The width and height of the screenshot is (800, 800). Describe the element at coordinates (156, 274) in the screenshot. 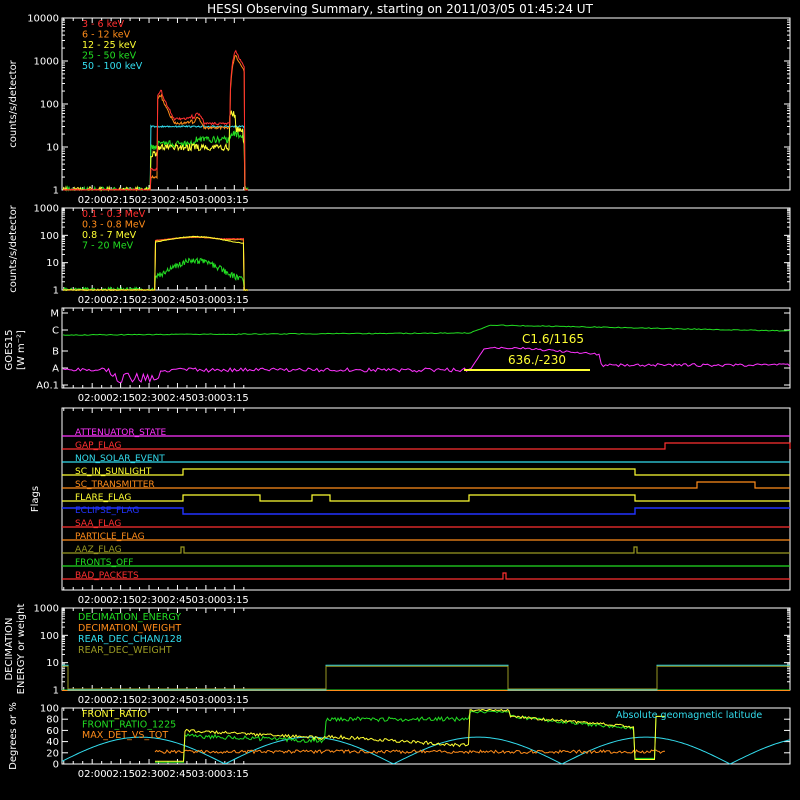

I see `series-7-20-mev` at that location.